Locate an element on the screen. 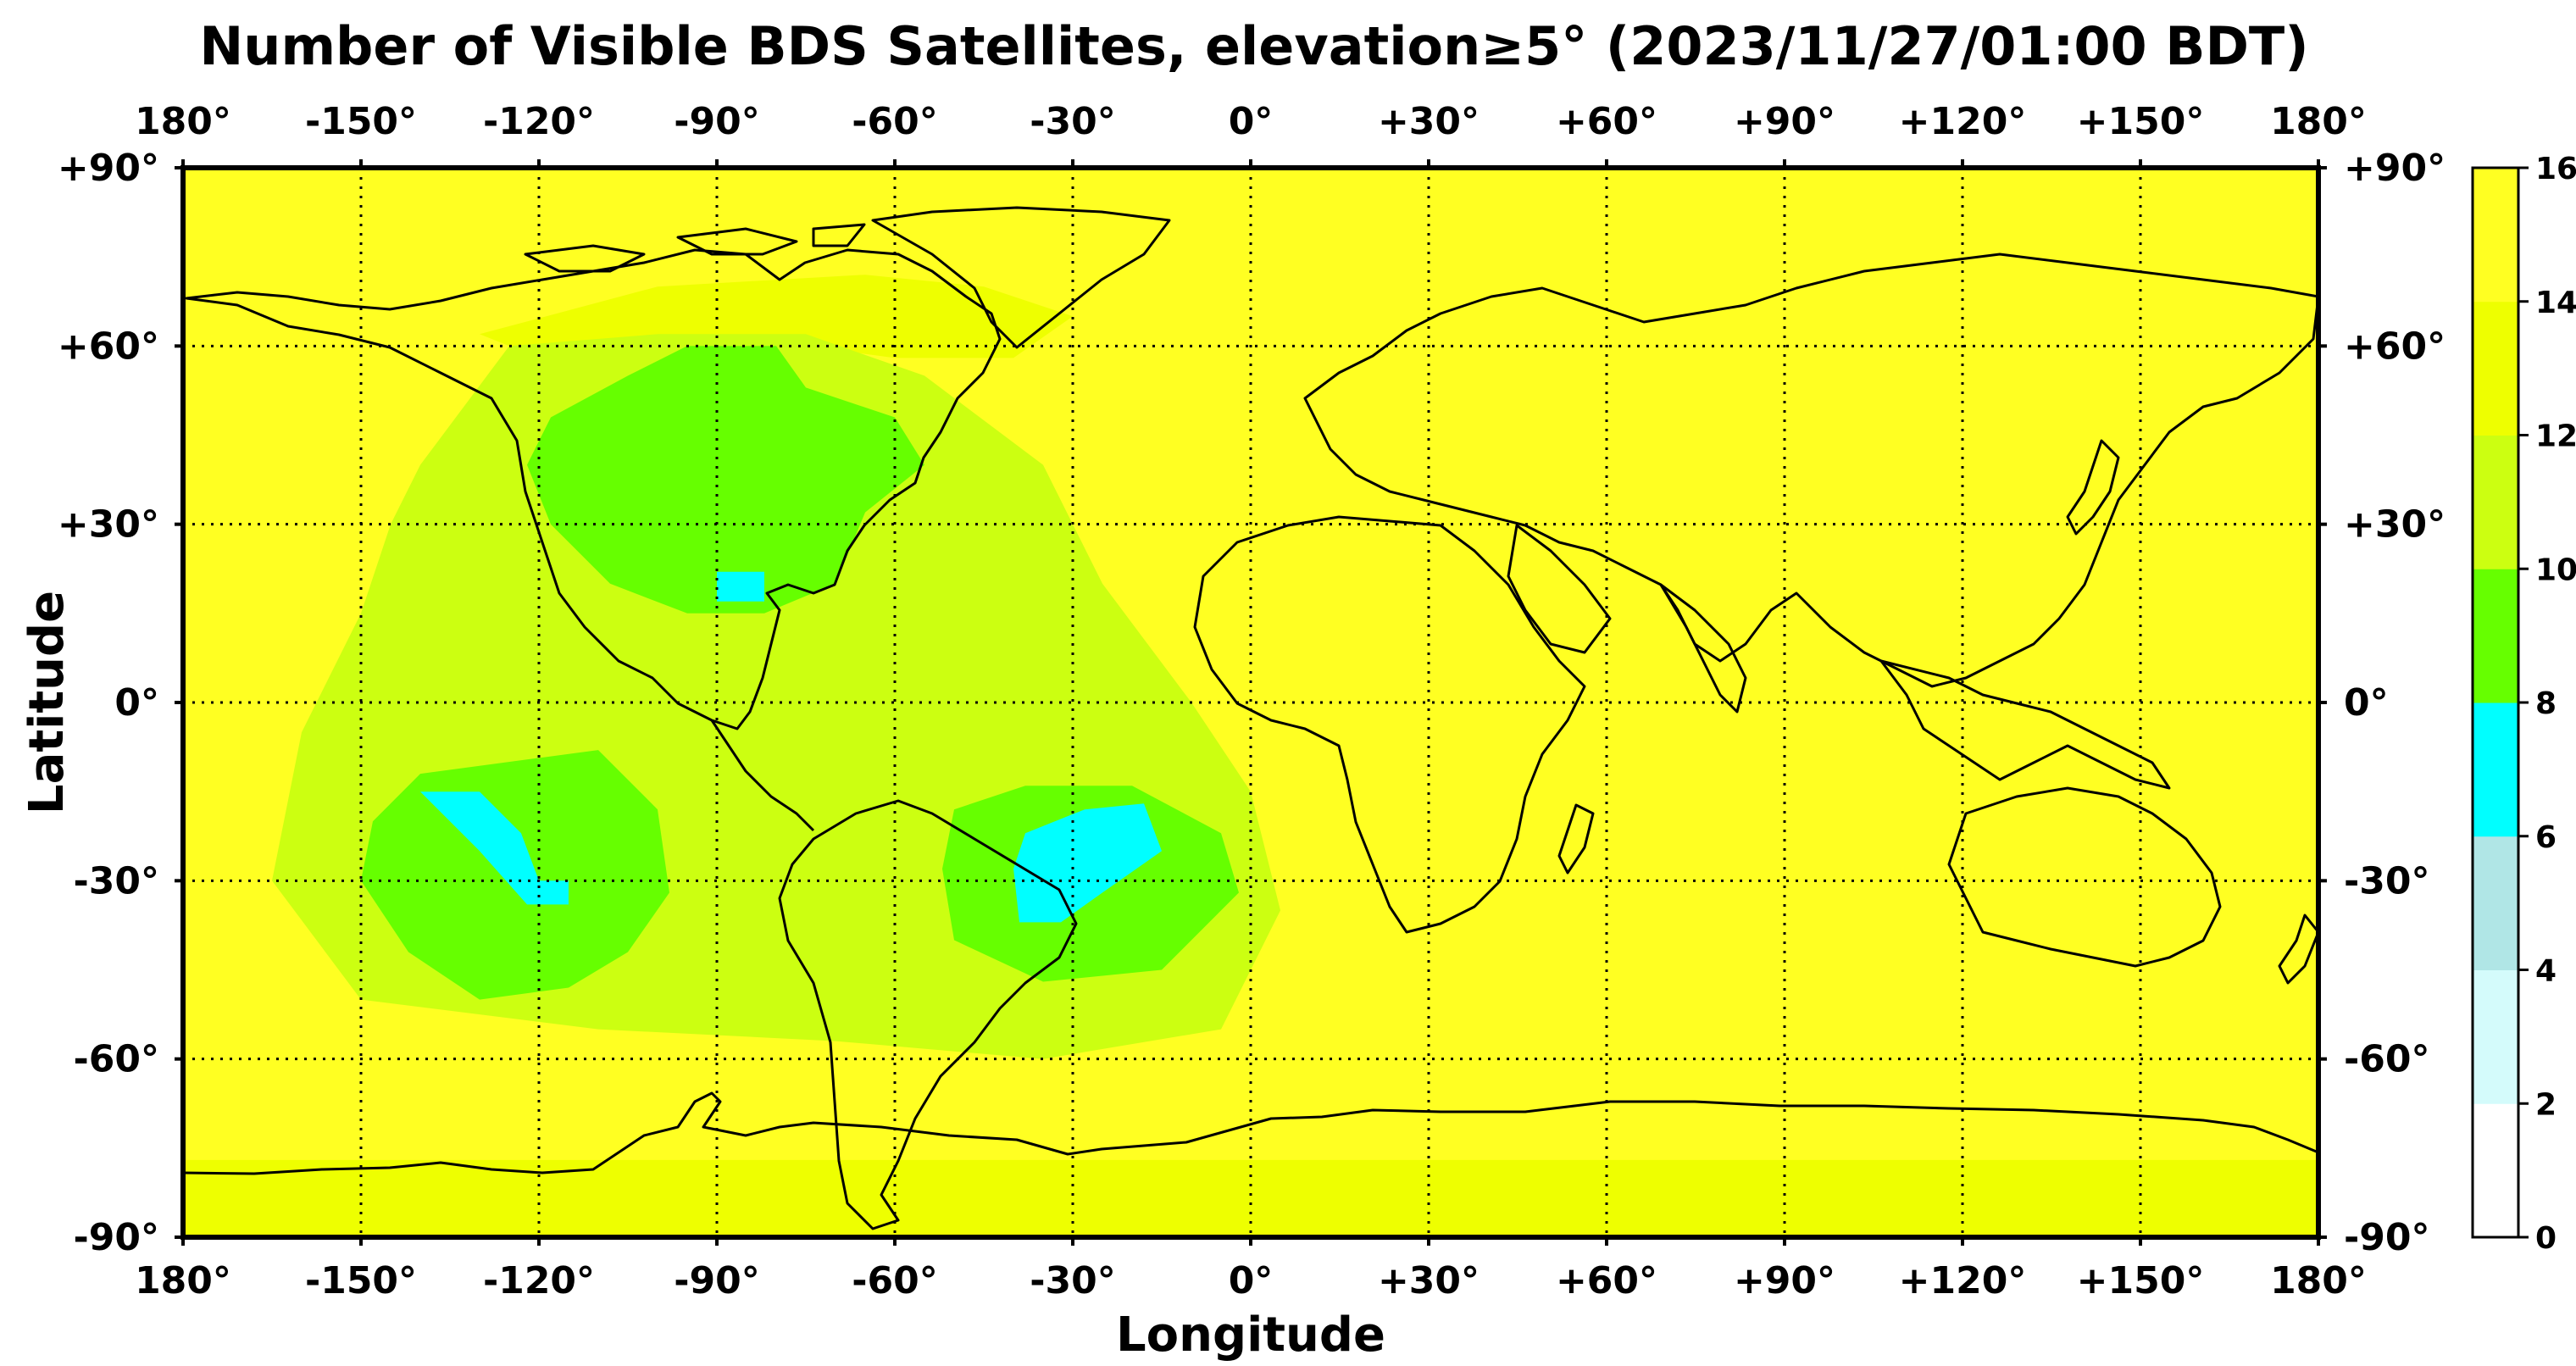 Image resolution: width=2576 pixels, height=1366 pixels. lon-tick-top: -60° is located at coordinates (895, 121).